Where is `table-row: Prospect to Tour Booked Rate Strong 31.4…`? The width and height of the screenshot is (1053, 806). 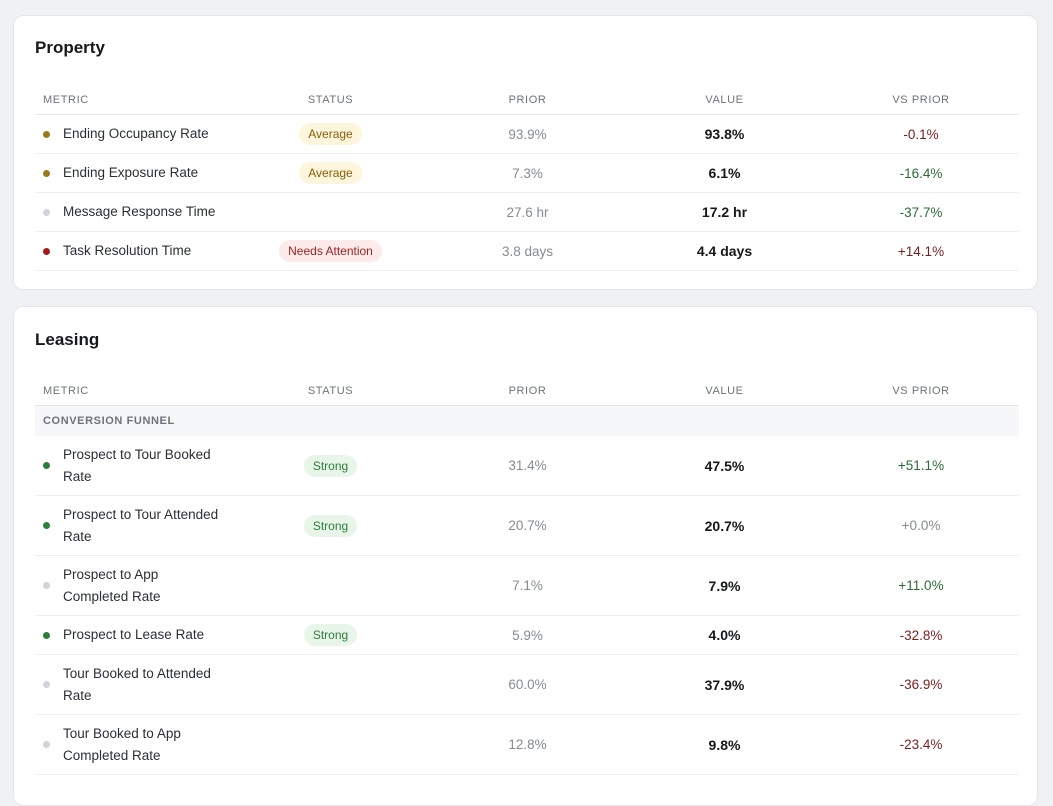 table-row: Prospect to Tour Booked Rate Strong 31.4… is located at coordinates (527, 466).